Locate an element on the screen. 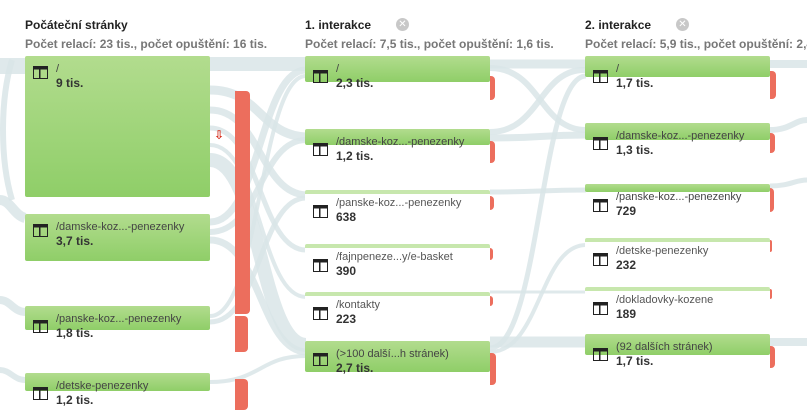  node-count: 223 is located at coordinates (346, 319).